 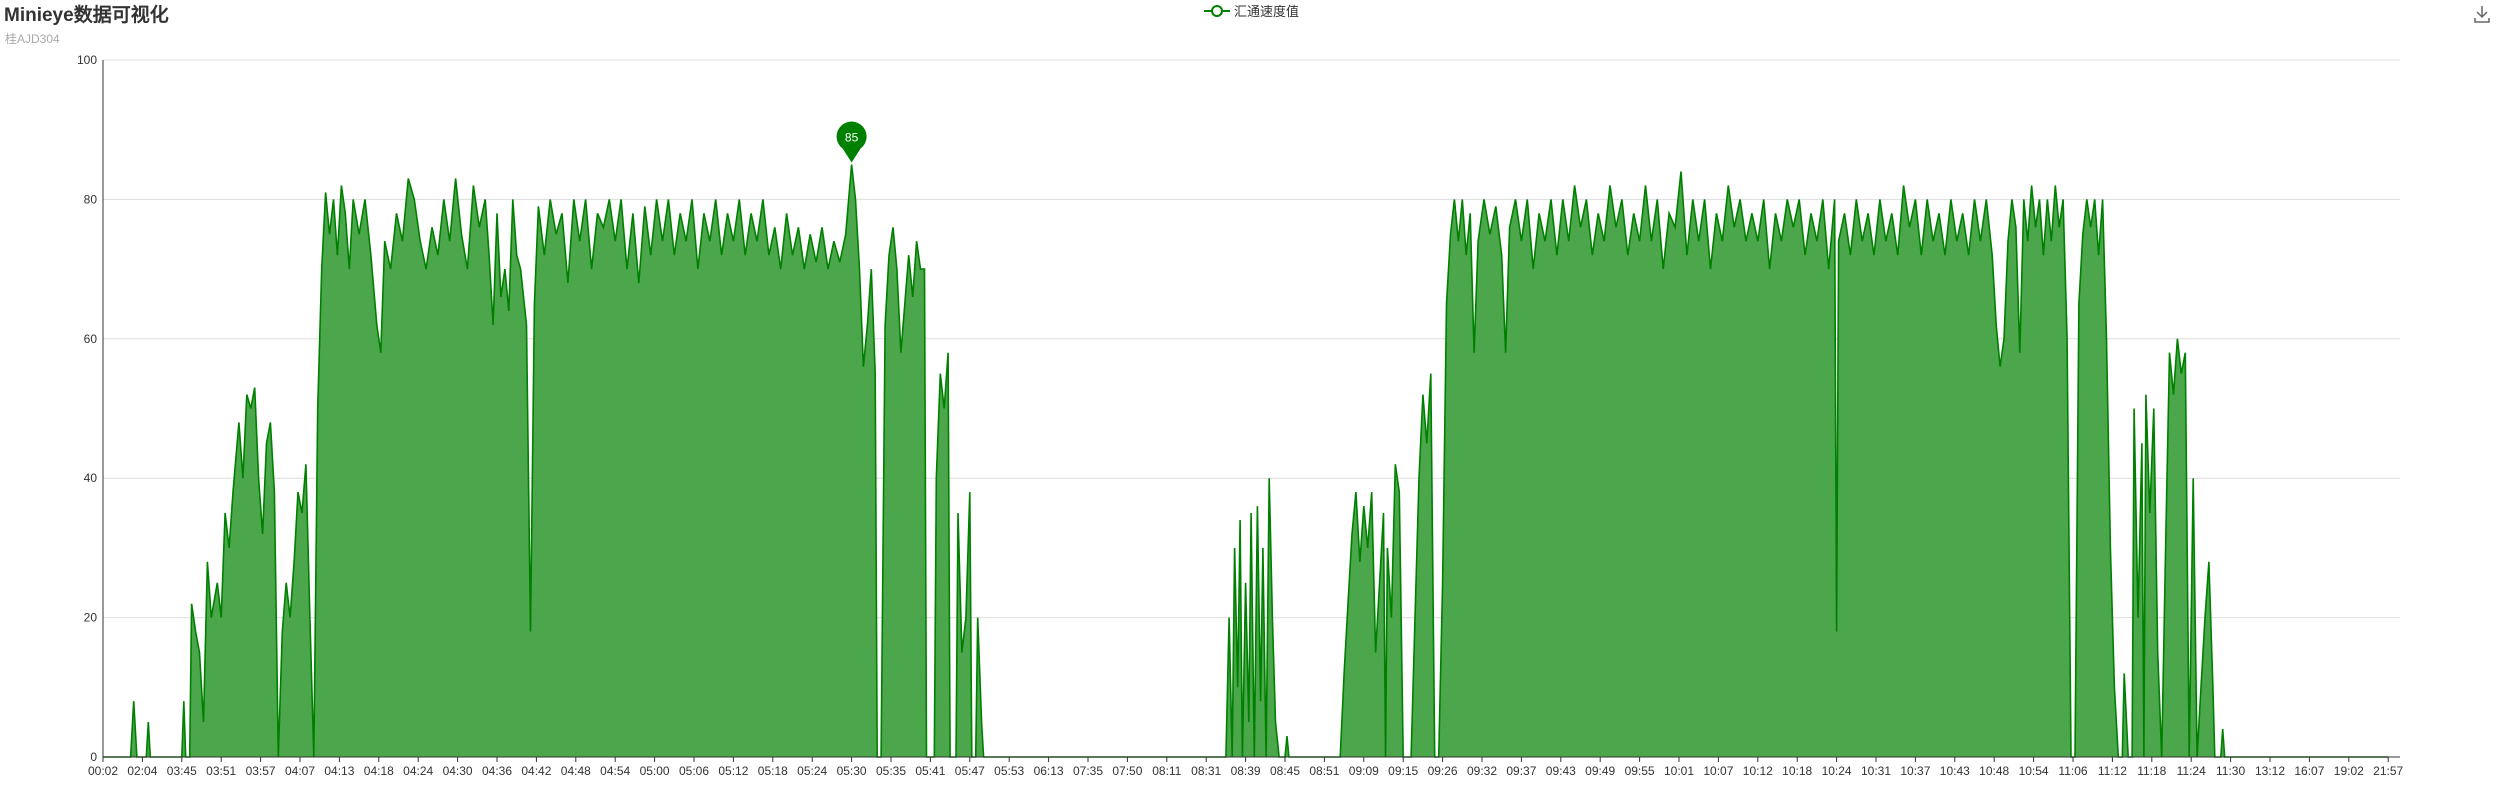 What do you see at coordinates (1837, 771) in the screenshot?
I see `x-tick-label-44: 10:24` at bounding box center [1837, 771].